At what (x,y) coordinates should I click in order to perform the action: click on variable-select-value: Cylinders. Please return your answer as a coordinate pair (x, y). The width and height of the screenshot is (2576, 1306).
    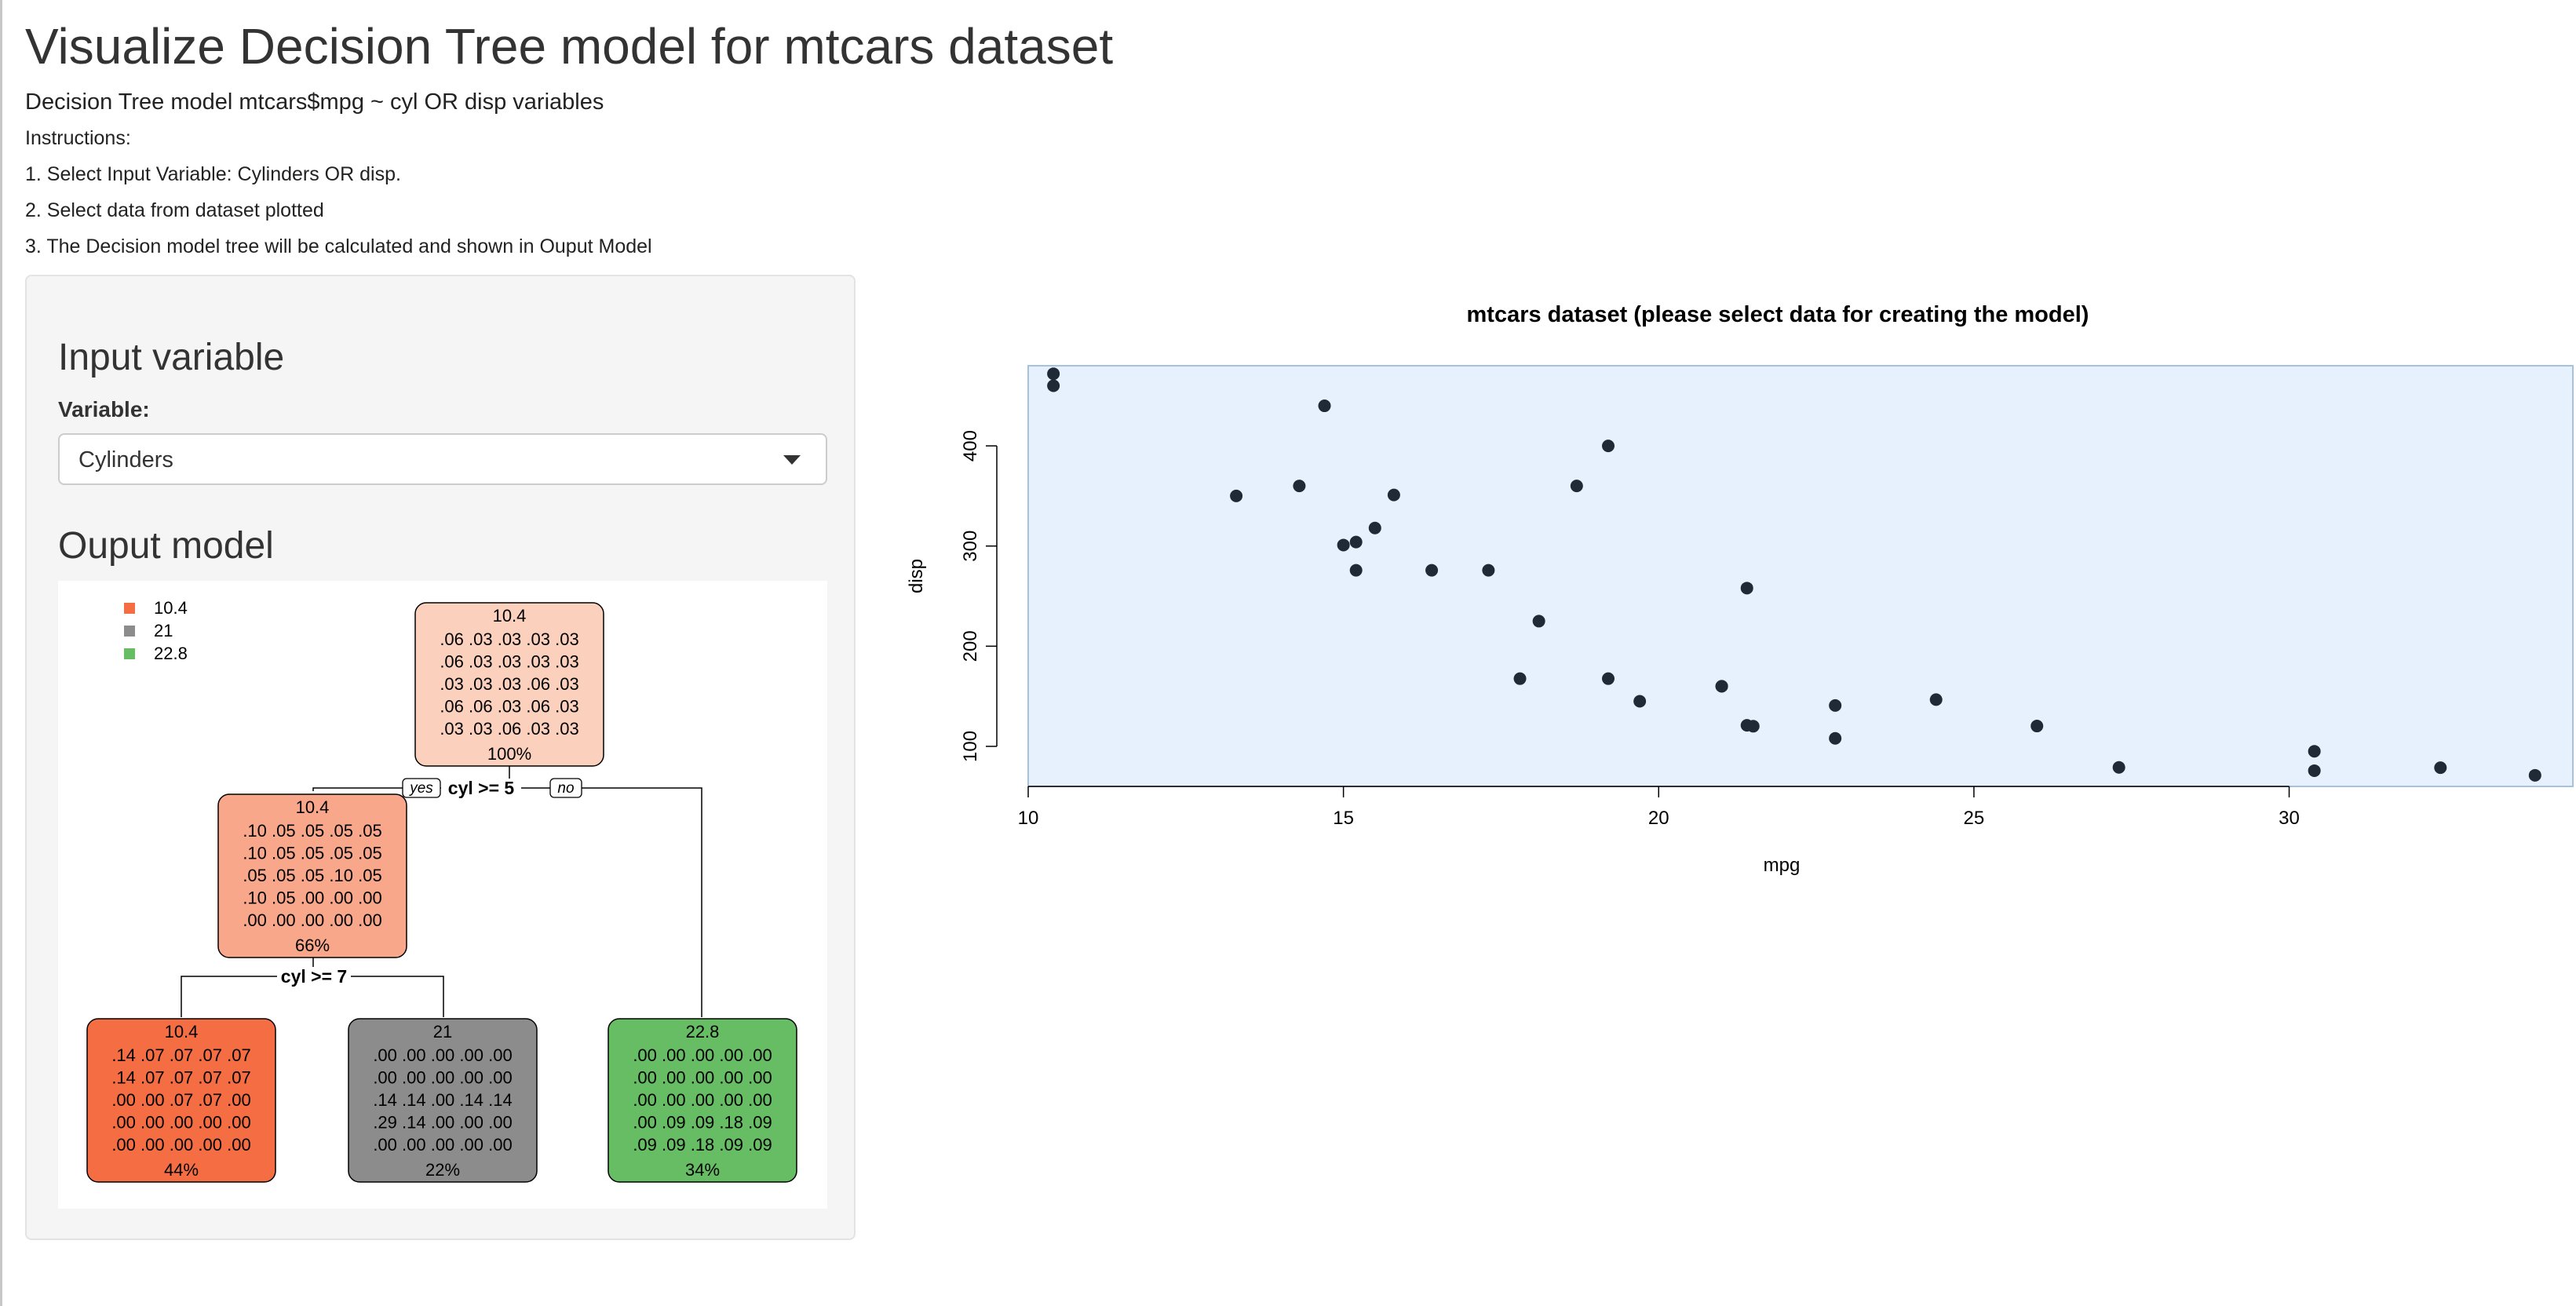
    Looking at the image, I should click on (126, 459).